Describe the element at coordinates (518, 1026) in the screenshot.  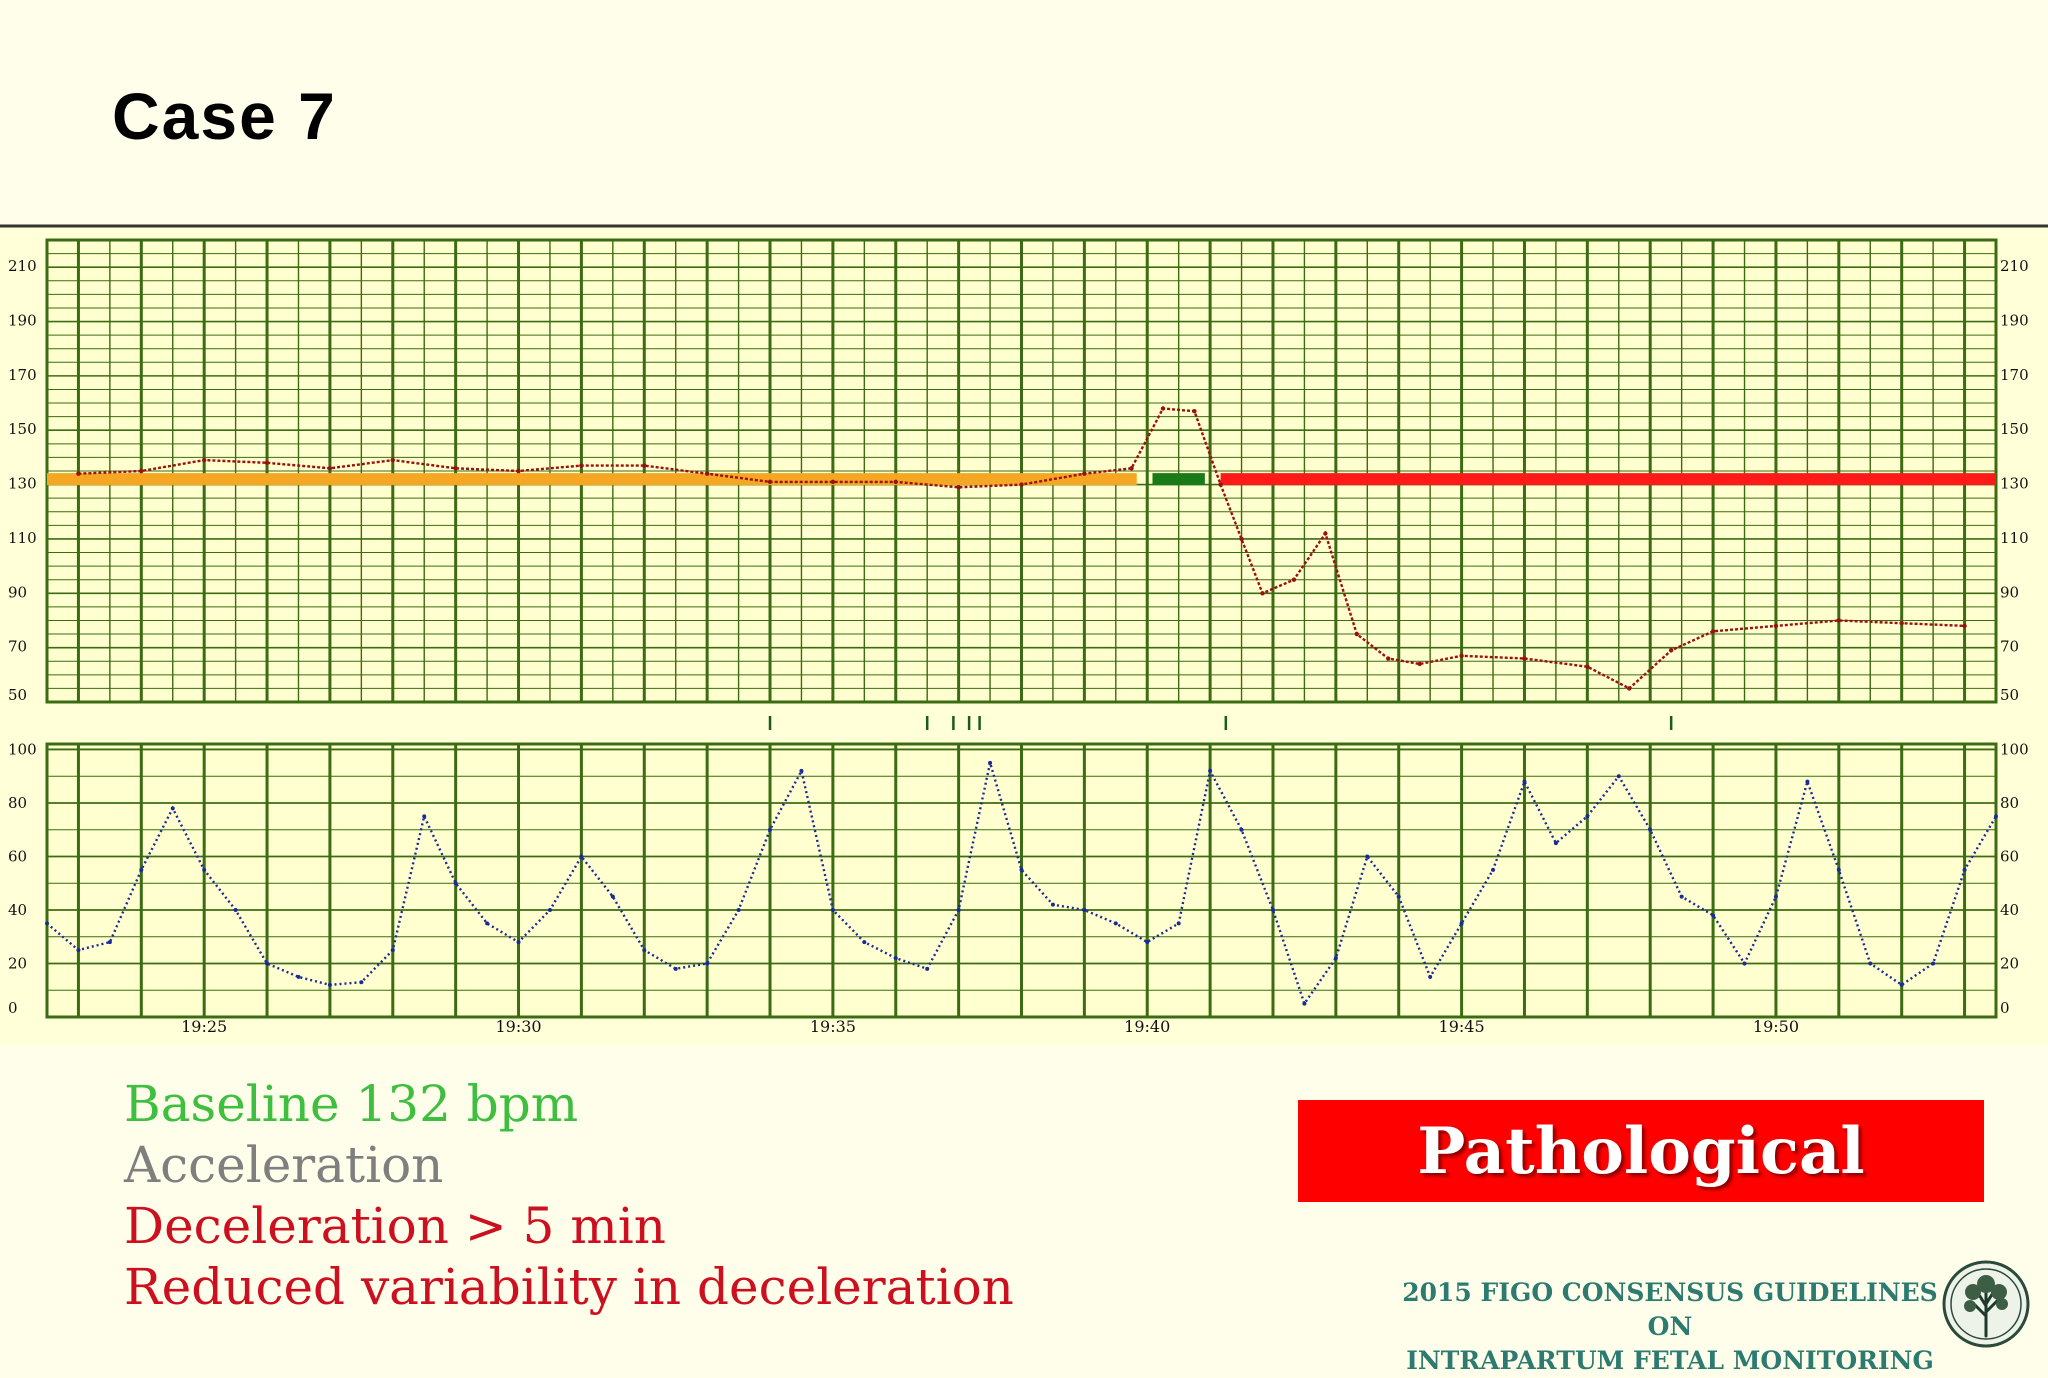
I see `time-tick-label: 19:30` at that location.